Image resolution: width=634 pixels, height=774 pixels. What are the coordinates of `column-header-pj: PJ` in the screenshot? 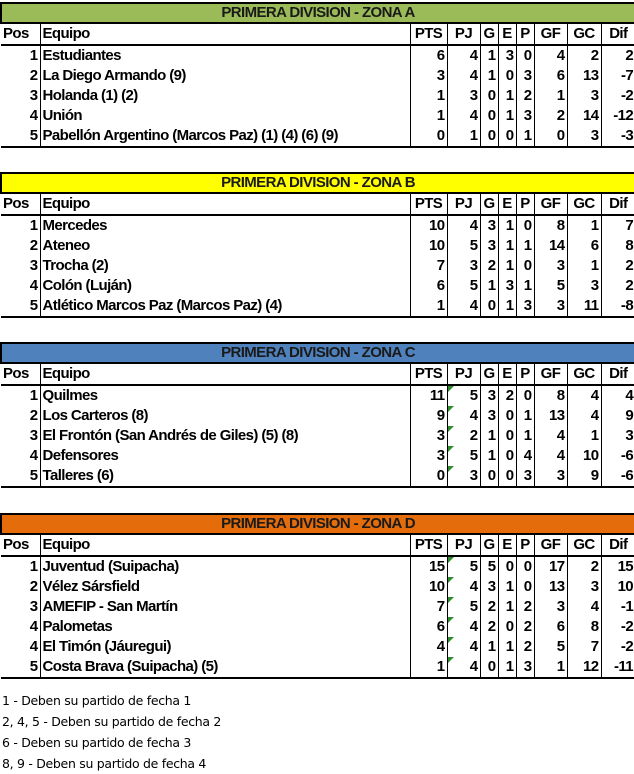 It's located at (463, 374).